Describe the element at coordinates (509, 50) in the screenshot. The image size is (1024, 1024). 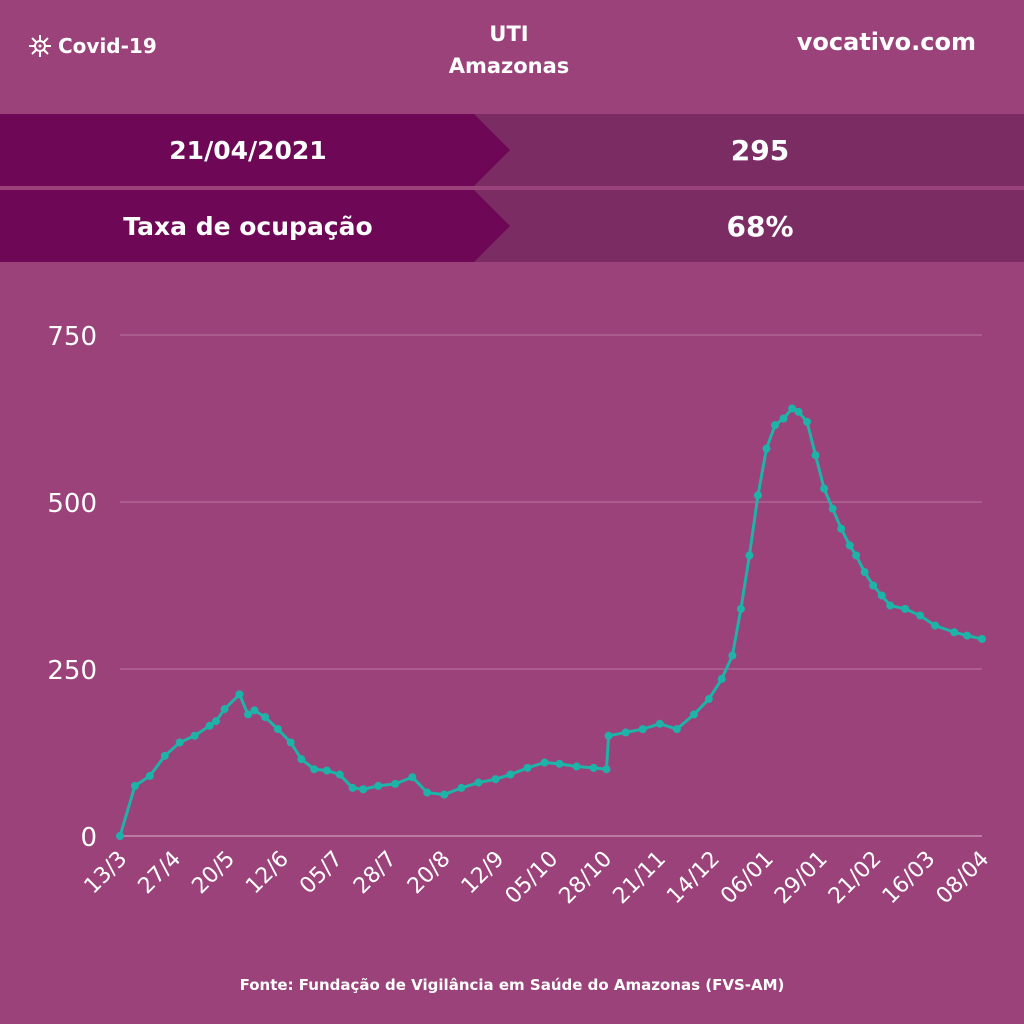
I see `chart-title: UTI Amazonas` at that location.